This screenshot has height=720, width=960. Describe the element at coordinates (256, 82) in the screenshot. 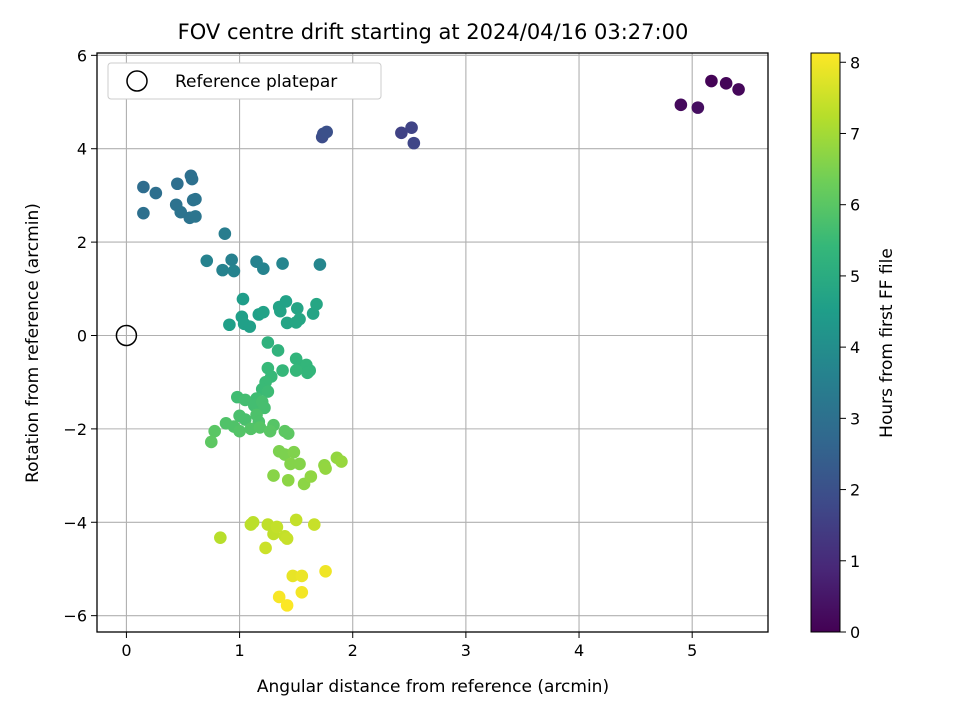

I see `legend-label: Reference platepar` at that location.